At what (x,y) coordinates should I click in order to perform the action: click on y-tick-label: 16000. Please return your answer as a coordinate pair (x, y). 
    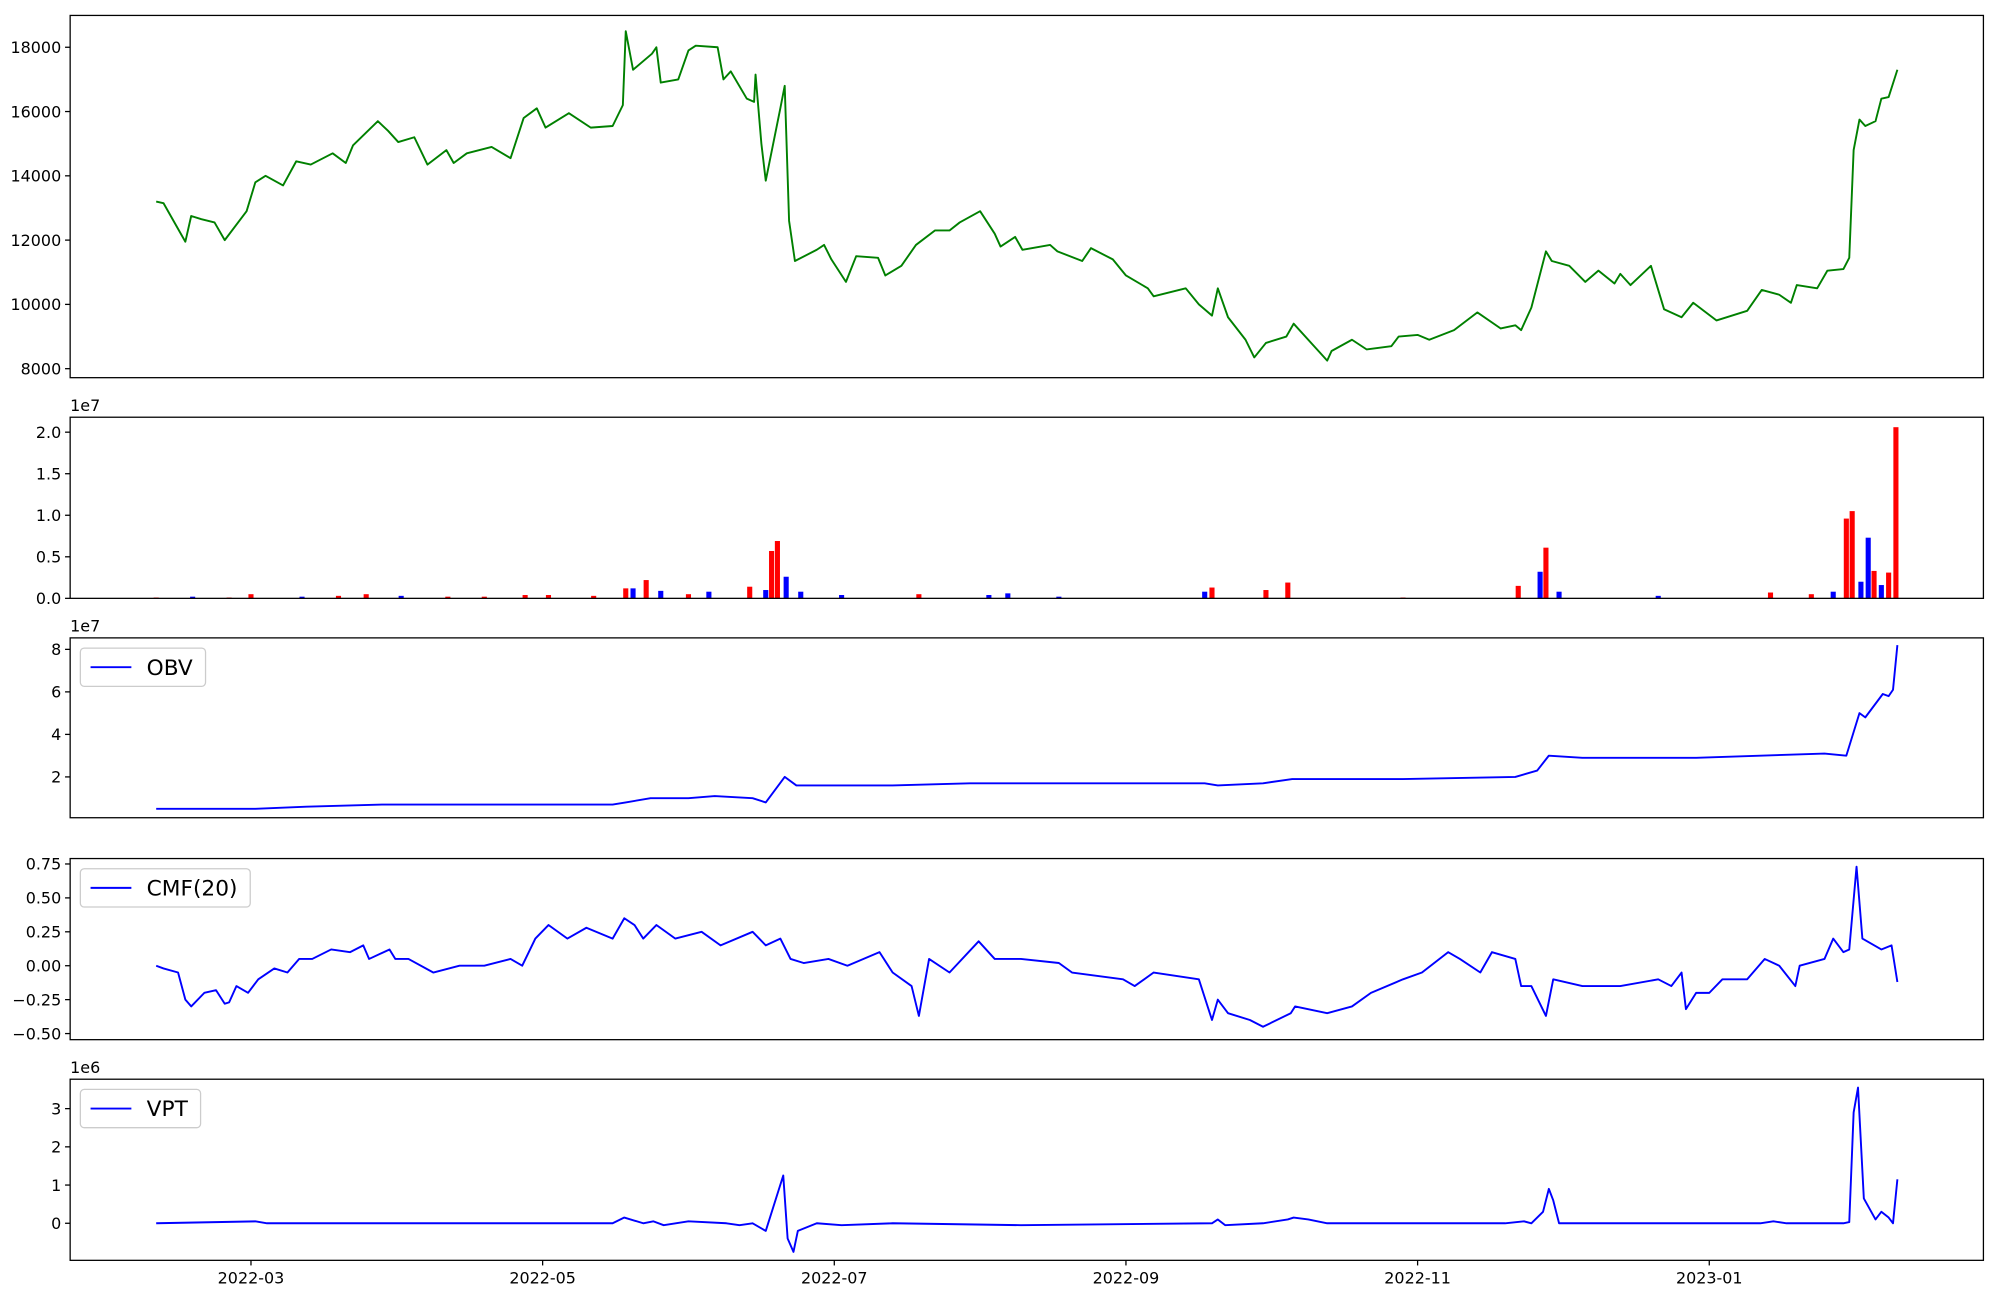
    Looking at the image, I should click on (36, 111).